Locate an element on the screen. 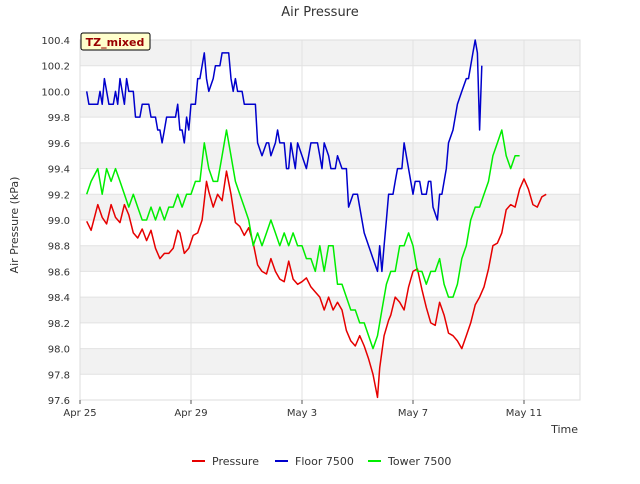  x-tick-label: May 3 is located at coordinates (302, 413).